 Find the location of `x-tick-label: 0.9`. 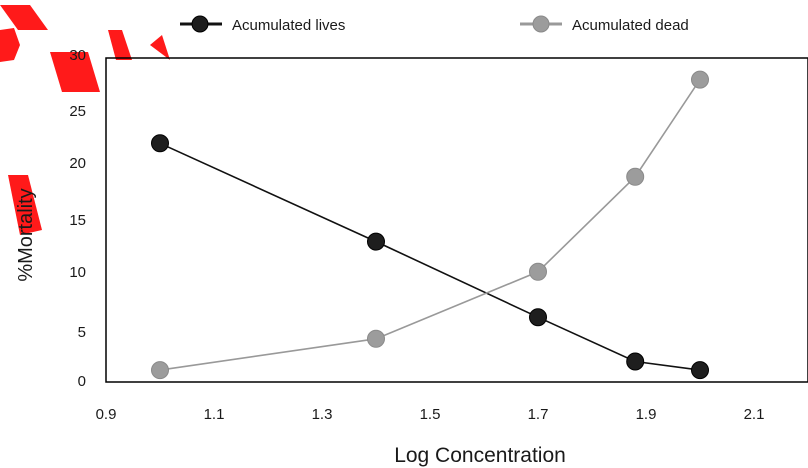

x-tick-label: 0.9 is located at coordinates (106, 414).